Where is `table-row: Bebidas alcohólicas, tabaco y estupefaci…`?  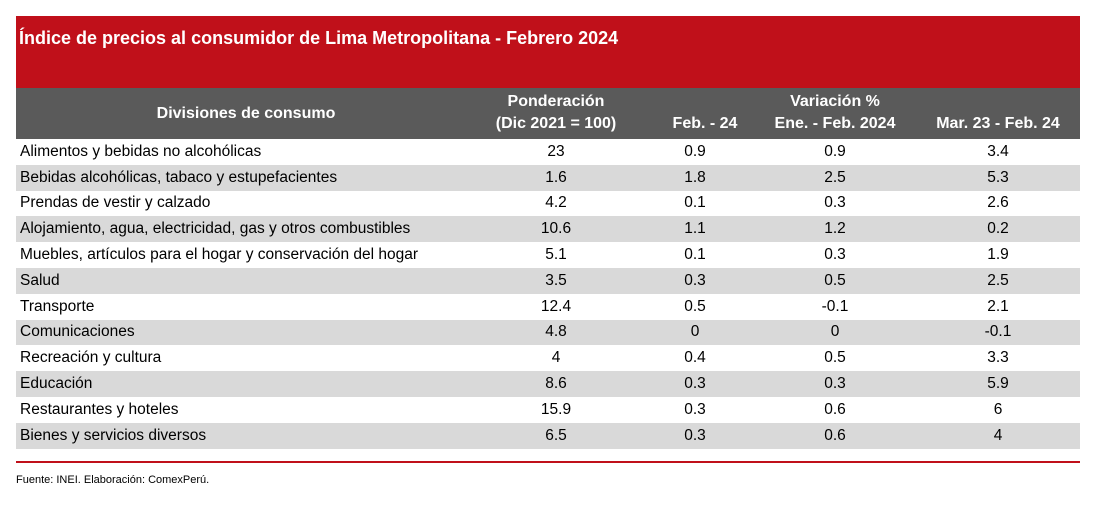
table-row: Bebidas alcohólicas, tabaco y estupefaci… is located at coordinates (548, 177).